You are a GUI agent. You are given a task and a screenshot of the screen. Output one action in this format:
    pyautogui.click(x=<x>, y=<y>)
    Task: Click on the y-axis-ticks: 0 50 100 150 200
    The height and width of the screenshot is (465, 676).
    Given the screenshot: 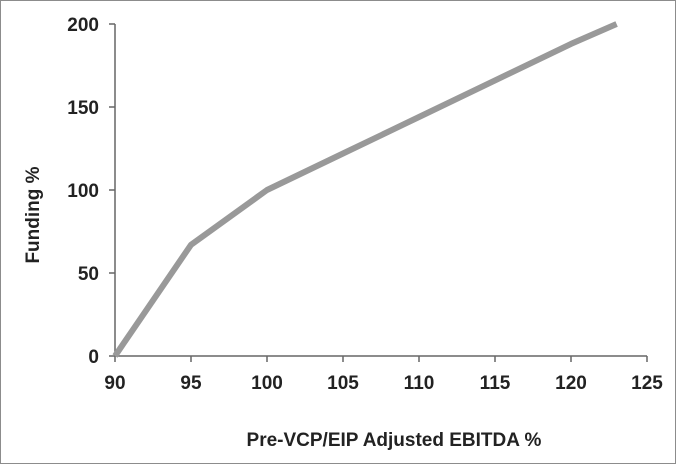 What is the action you would take?
    pyautogui.click(x=91, y=191)
    